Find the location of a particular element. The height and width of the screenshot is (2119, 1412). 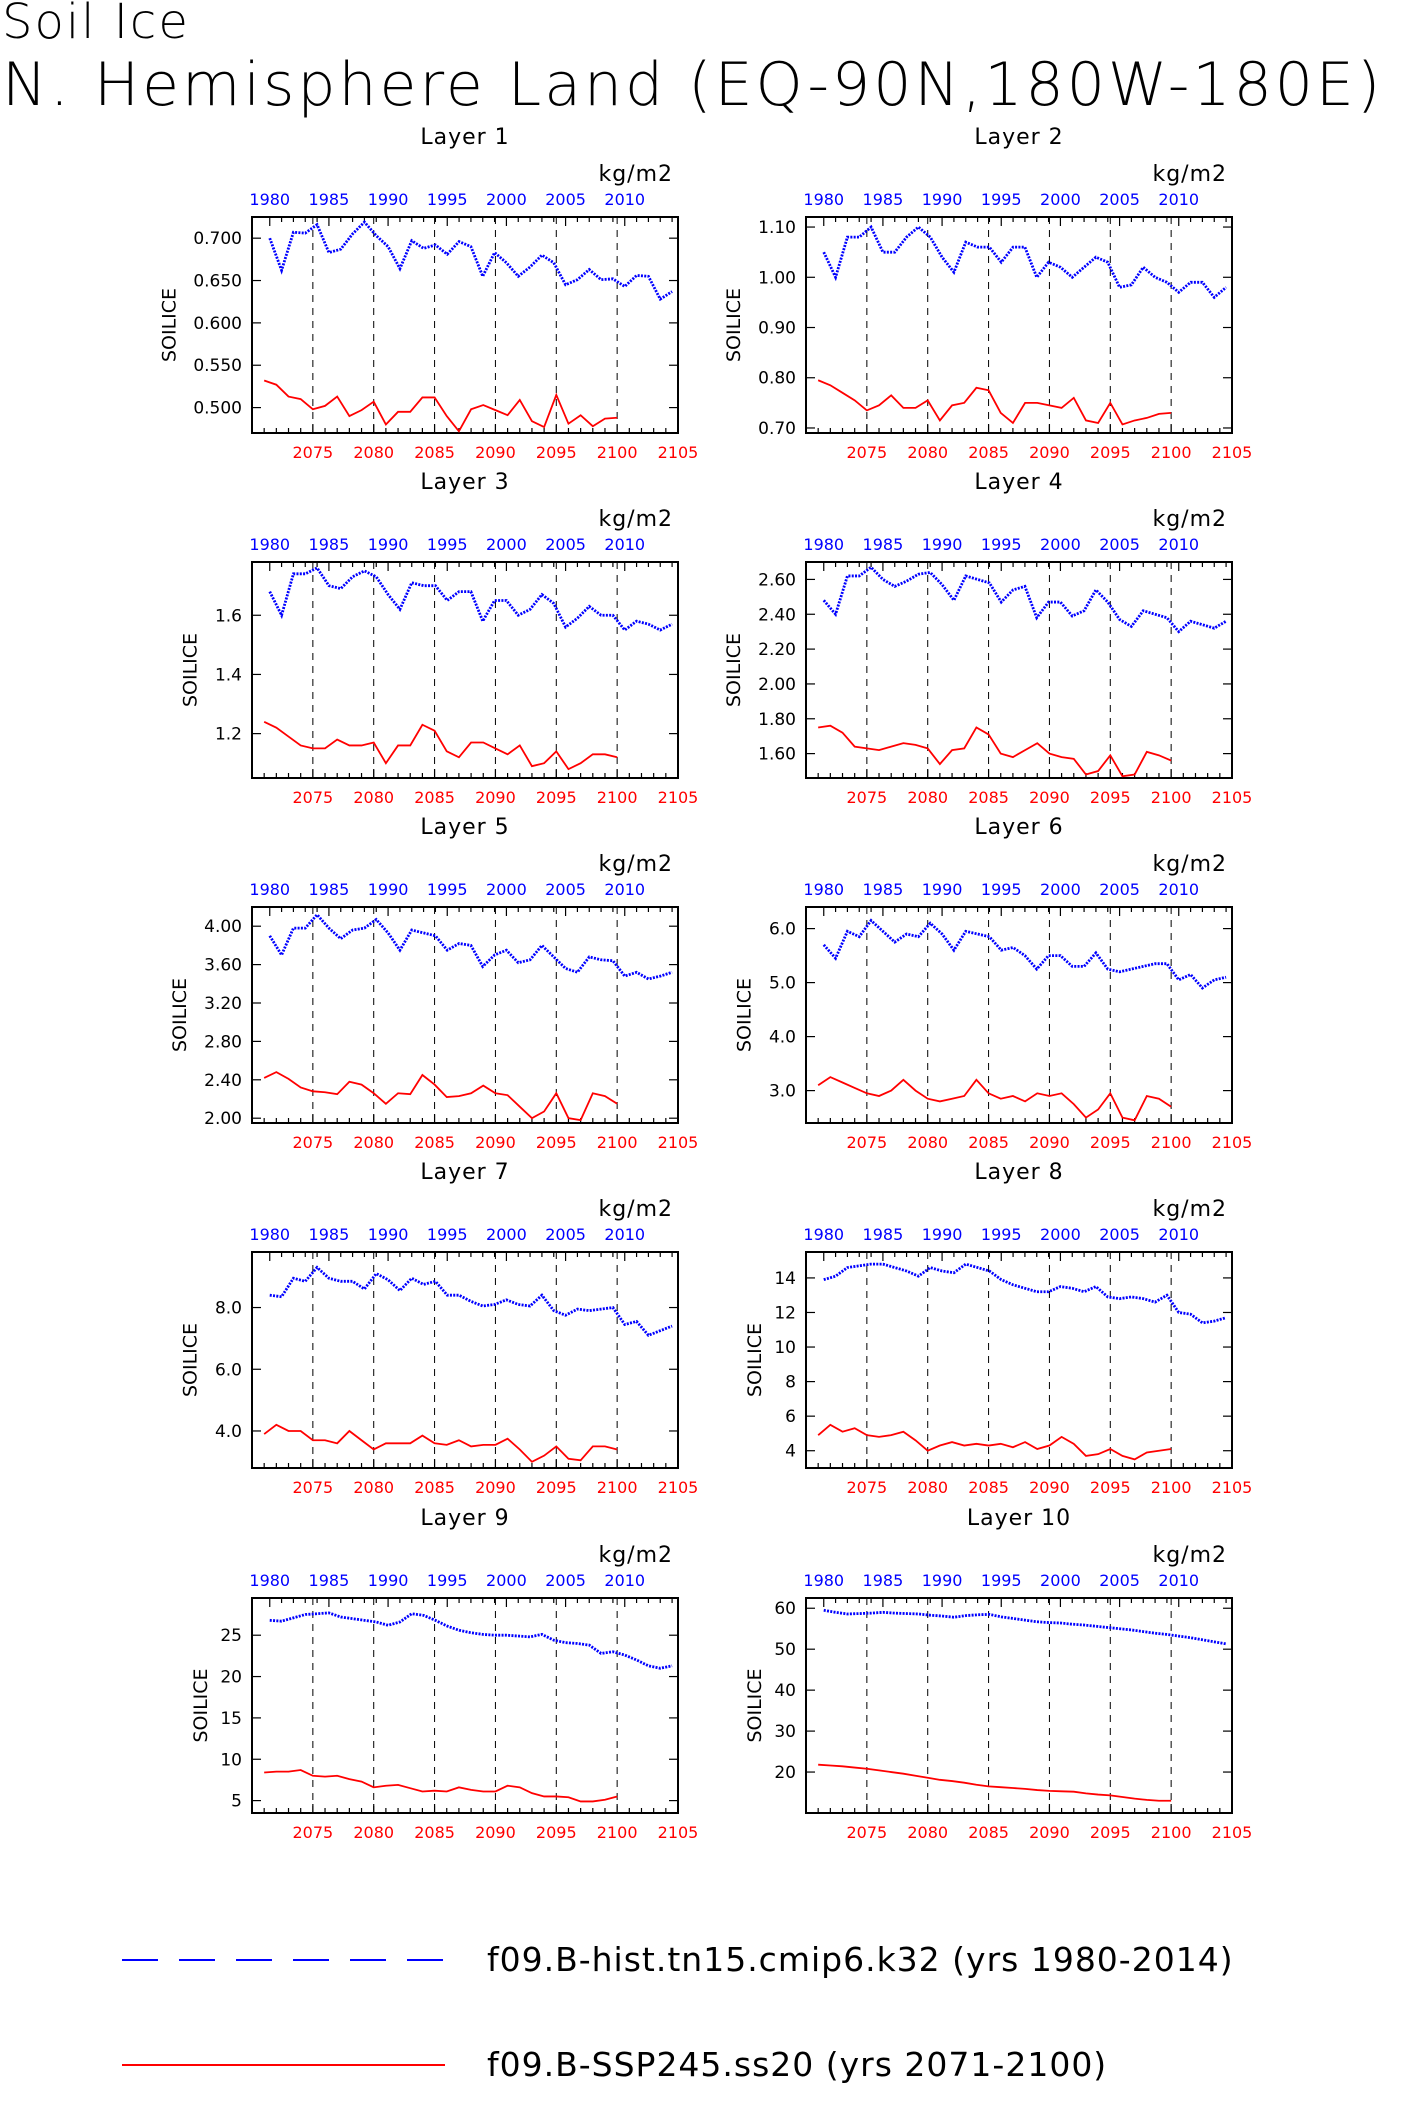

y-tick-label: 60 is located at coordinates (785, 1609).